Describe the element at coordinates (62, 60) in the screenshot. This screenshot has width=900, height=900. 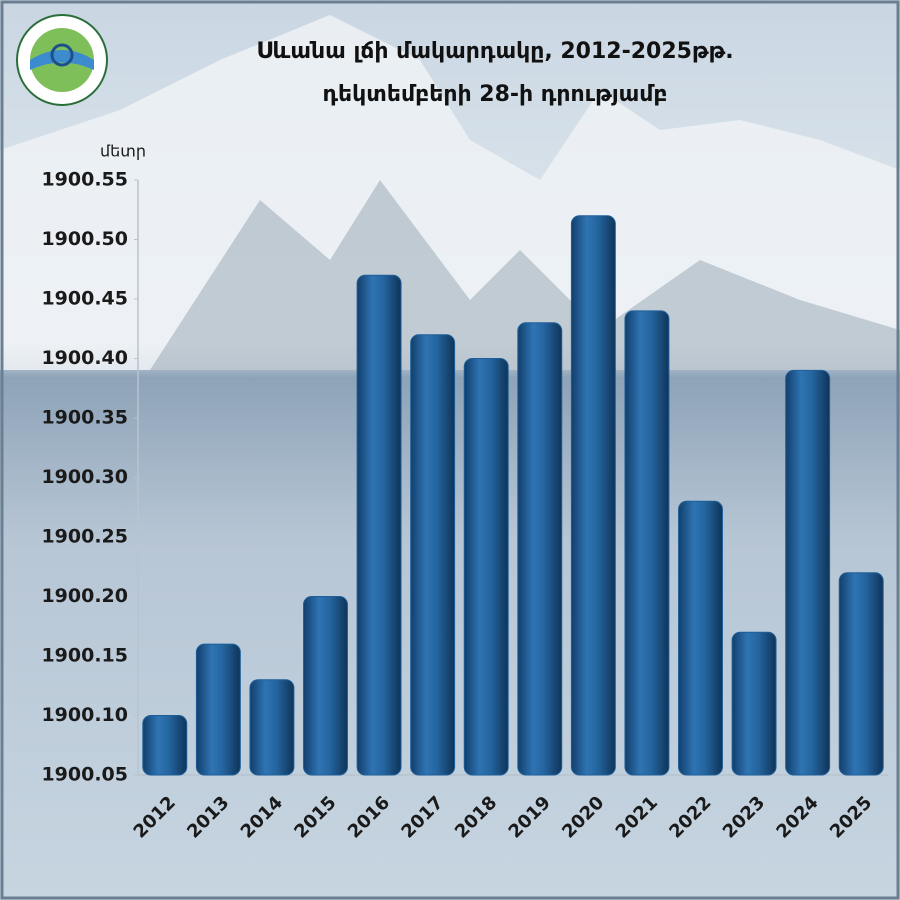
I see `logo` at that location.